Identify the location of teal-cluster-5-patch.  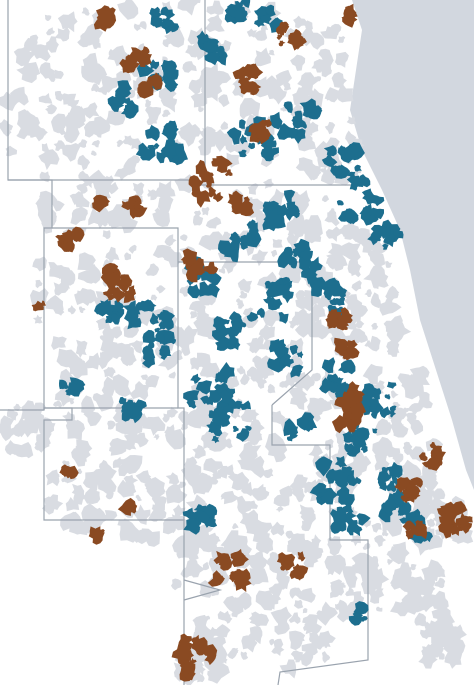
(130, 109).